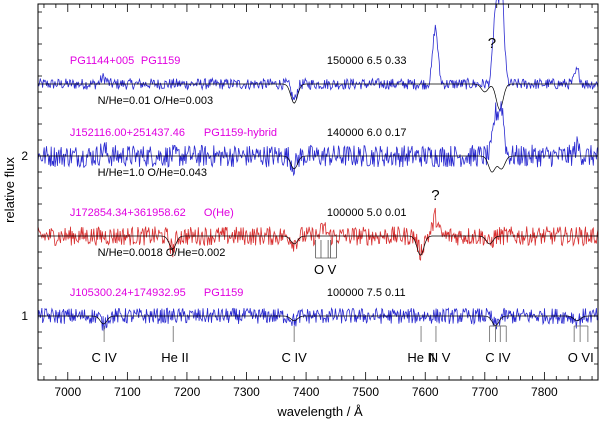 This screenshot has height=425, width=600. Describe the element at coordinates (127, 133) in the screenshot. I see `spectrum-name-J1521: J152116.00+251437.46` at that location.